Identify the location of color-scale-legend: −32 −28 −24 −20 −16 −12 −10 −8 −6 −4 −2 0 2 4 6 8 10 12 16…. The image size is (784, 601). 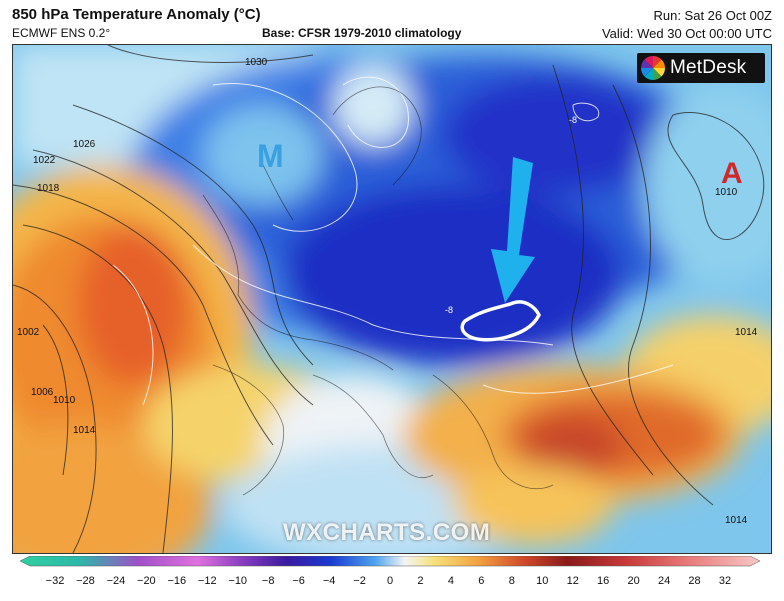
(390, 575).